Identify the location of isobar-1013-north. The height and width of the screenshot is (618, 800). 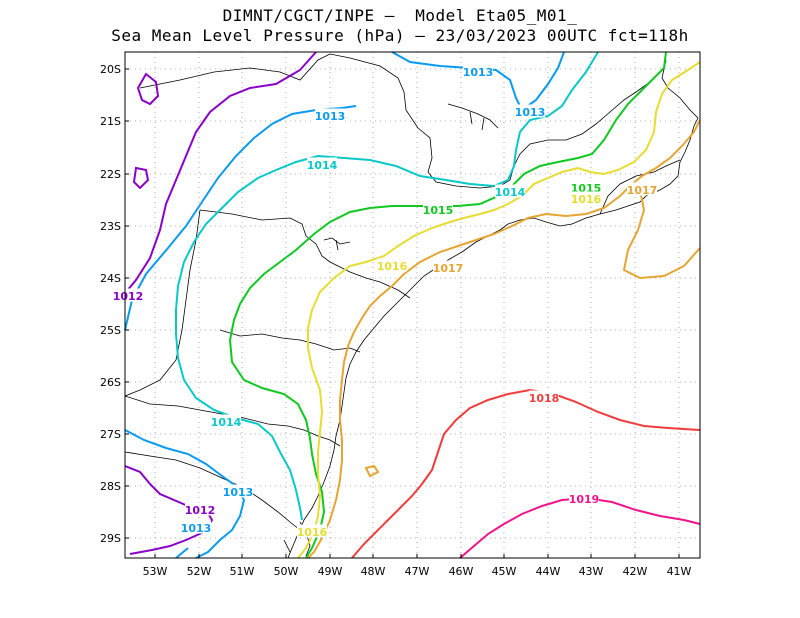
(478, 81).